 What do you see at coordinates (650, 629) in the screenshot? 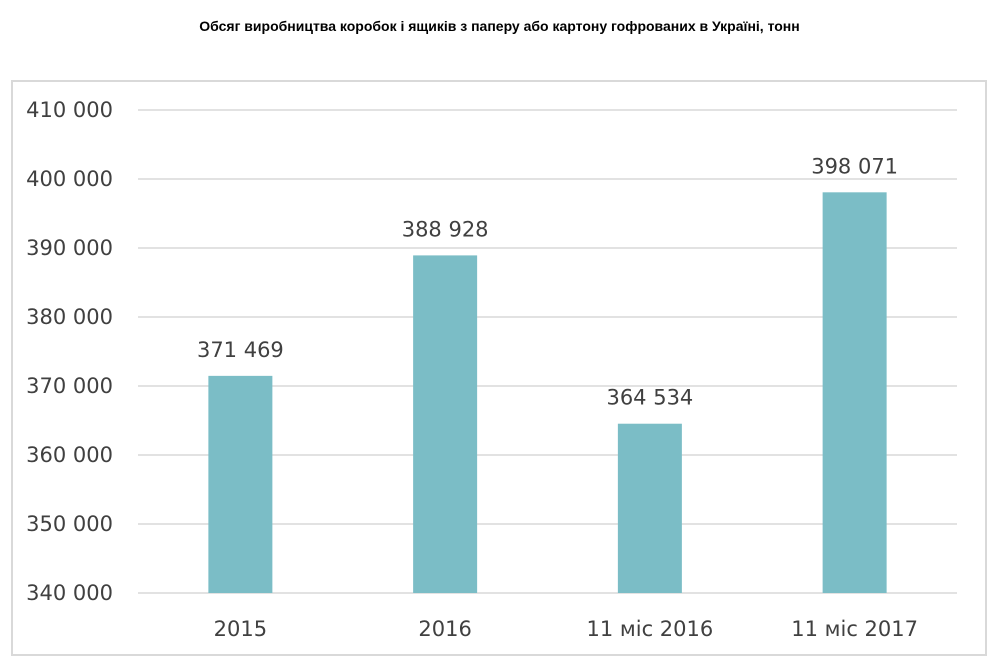
I see `x-category-label: 11 міс 2016` at bounding box center [650, 629].